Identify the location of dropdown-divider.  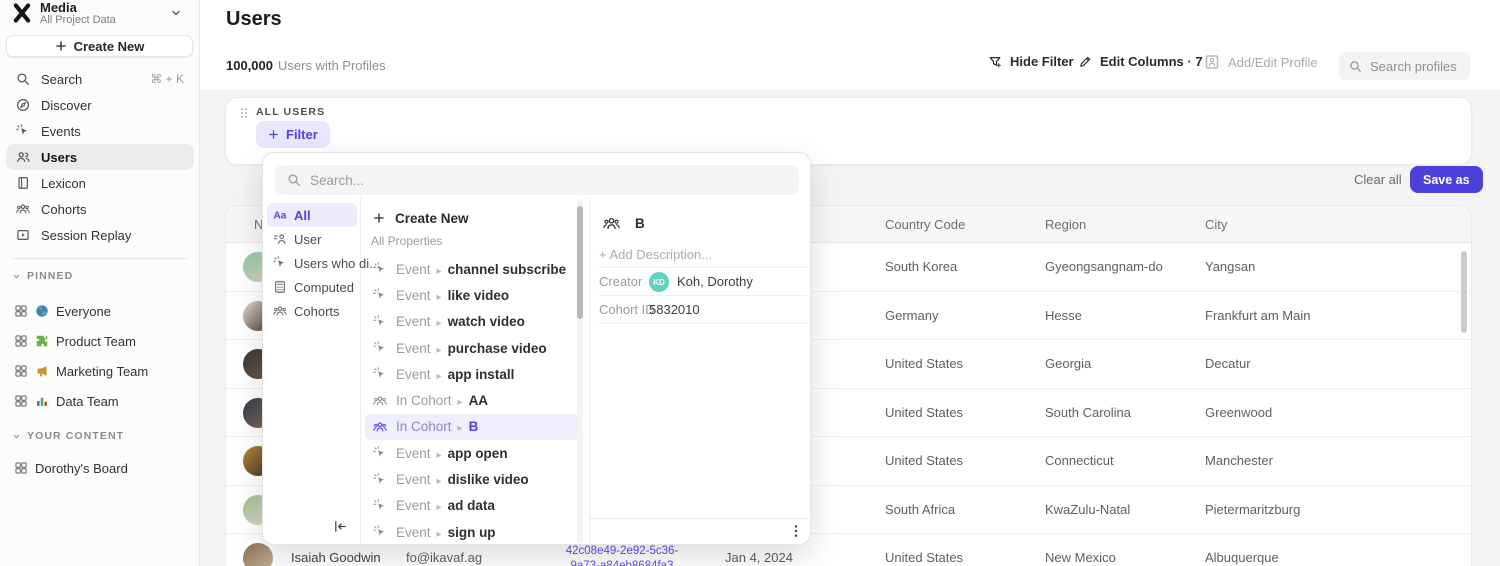
(360, 371).